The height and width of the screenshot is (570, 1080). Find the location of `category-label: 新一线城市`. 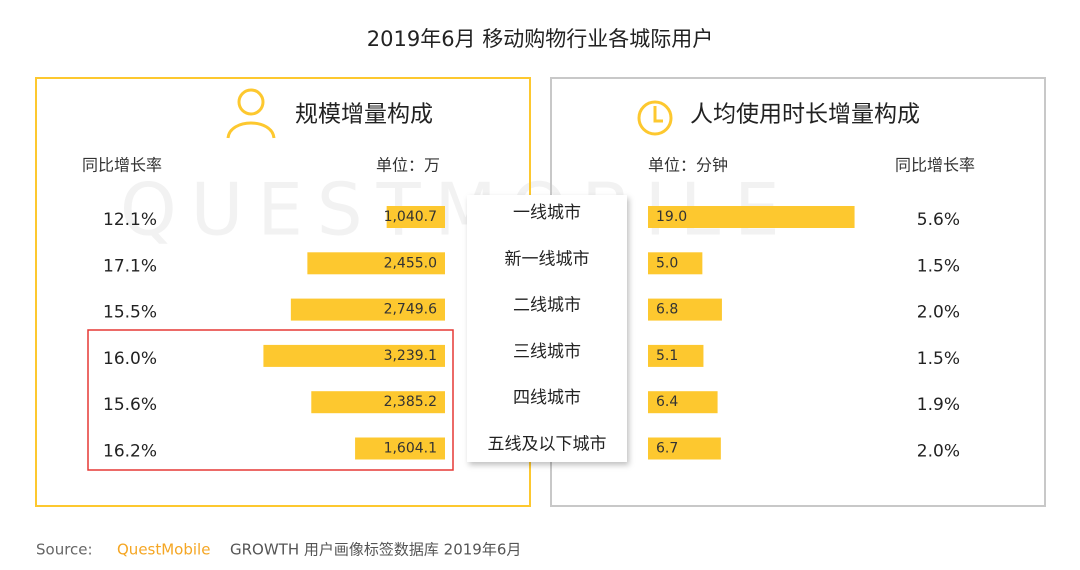

category-label: 新一线城市 is located at coordinates (547, 259).